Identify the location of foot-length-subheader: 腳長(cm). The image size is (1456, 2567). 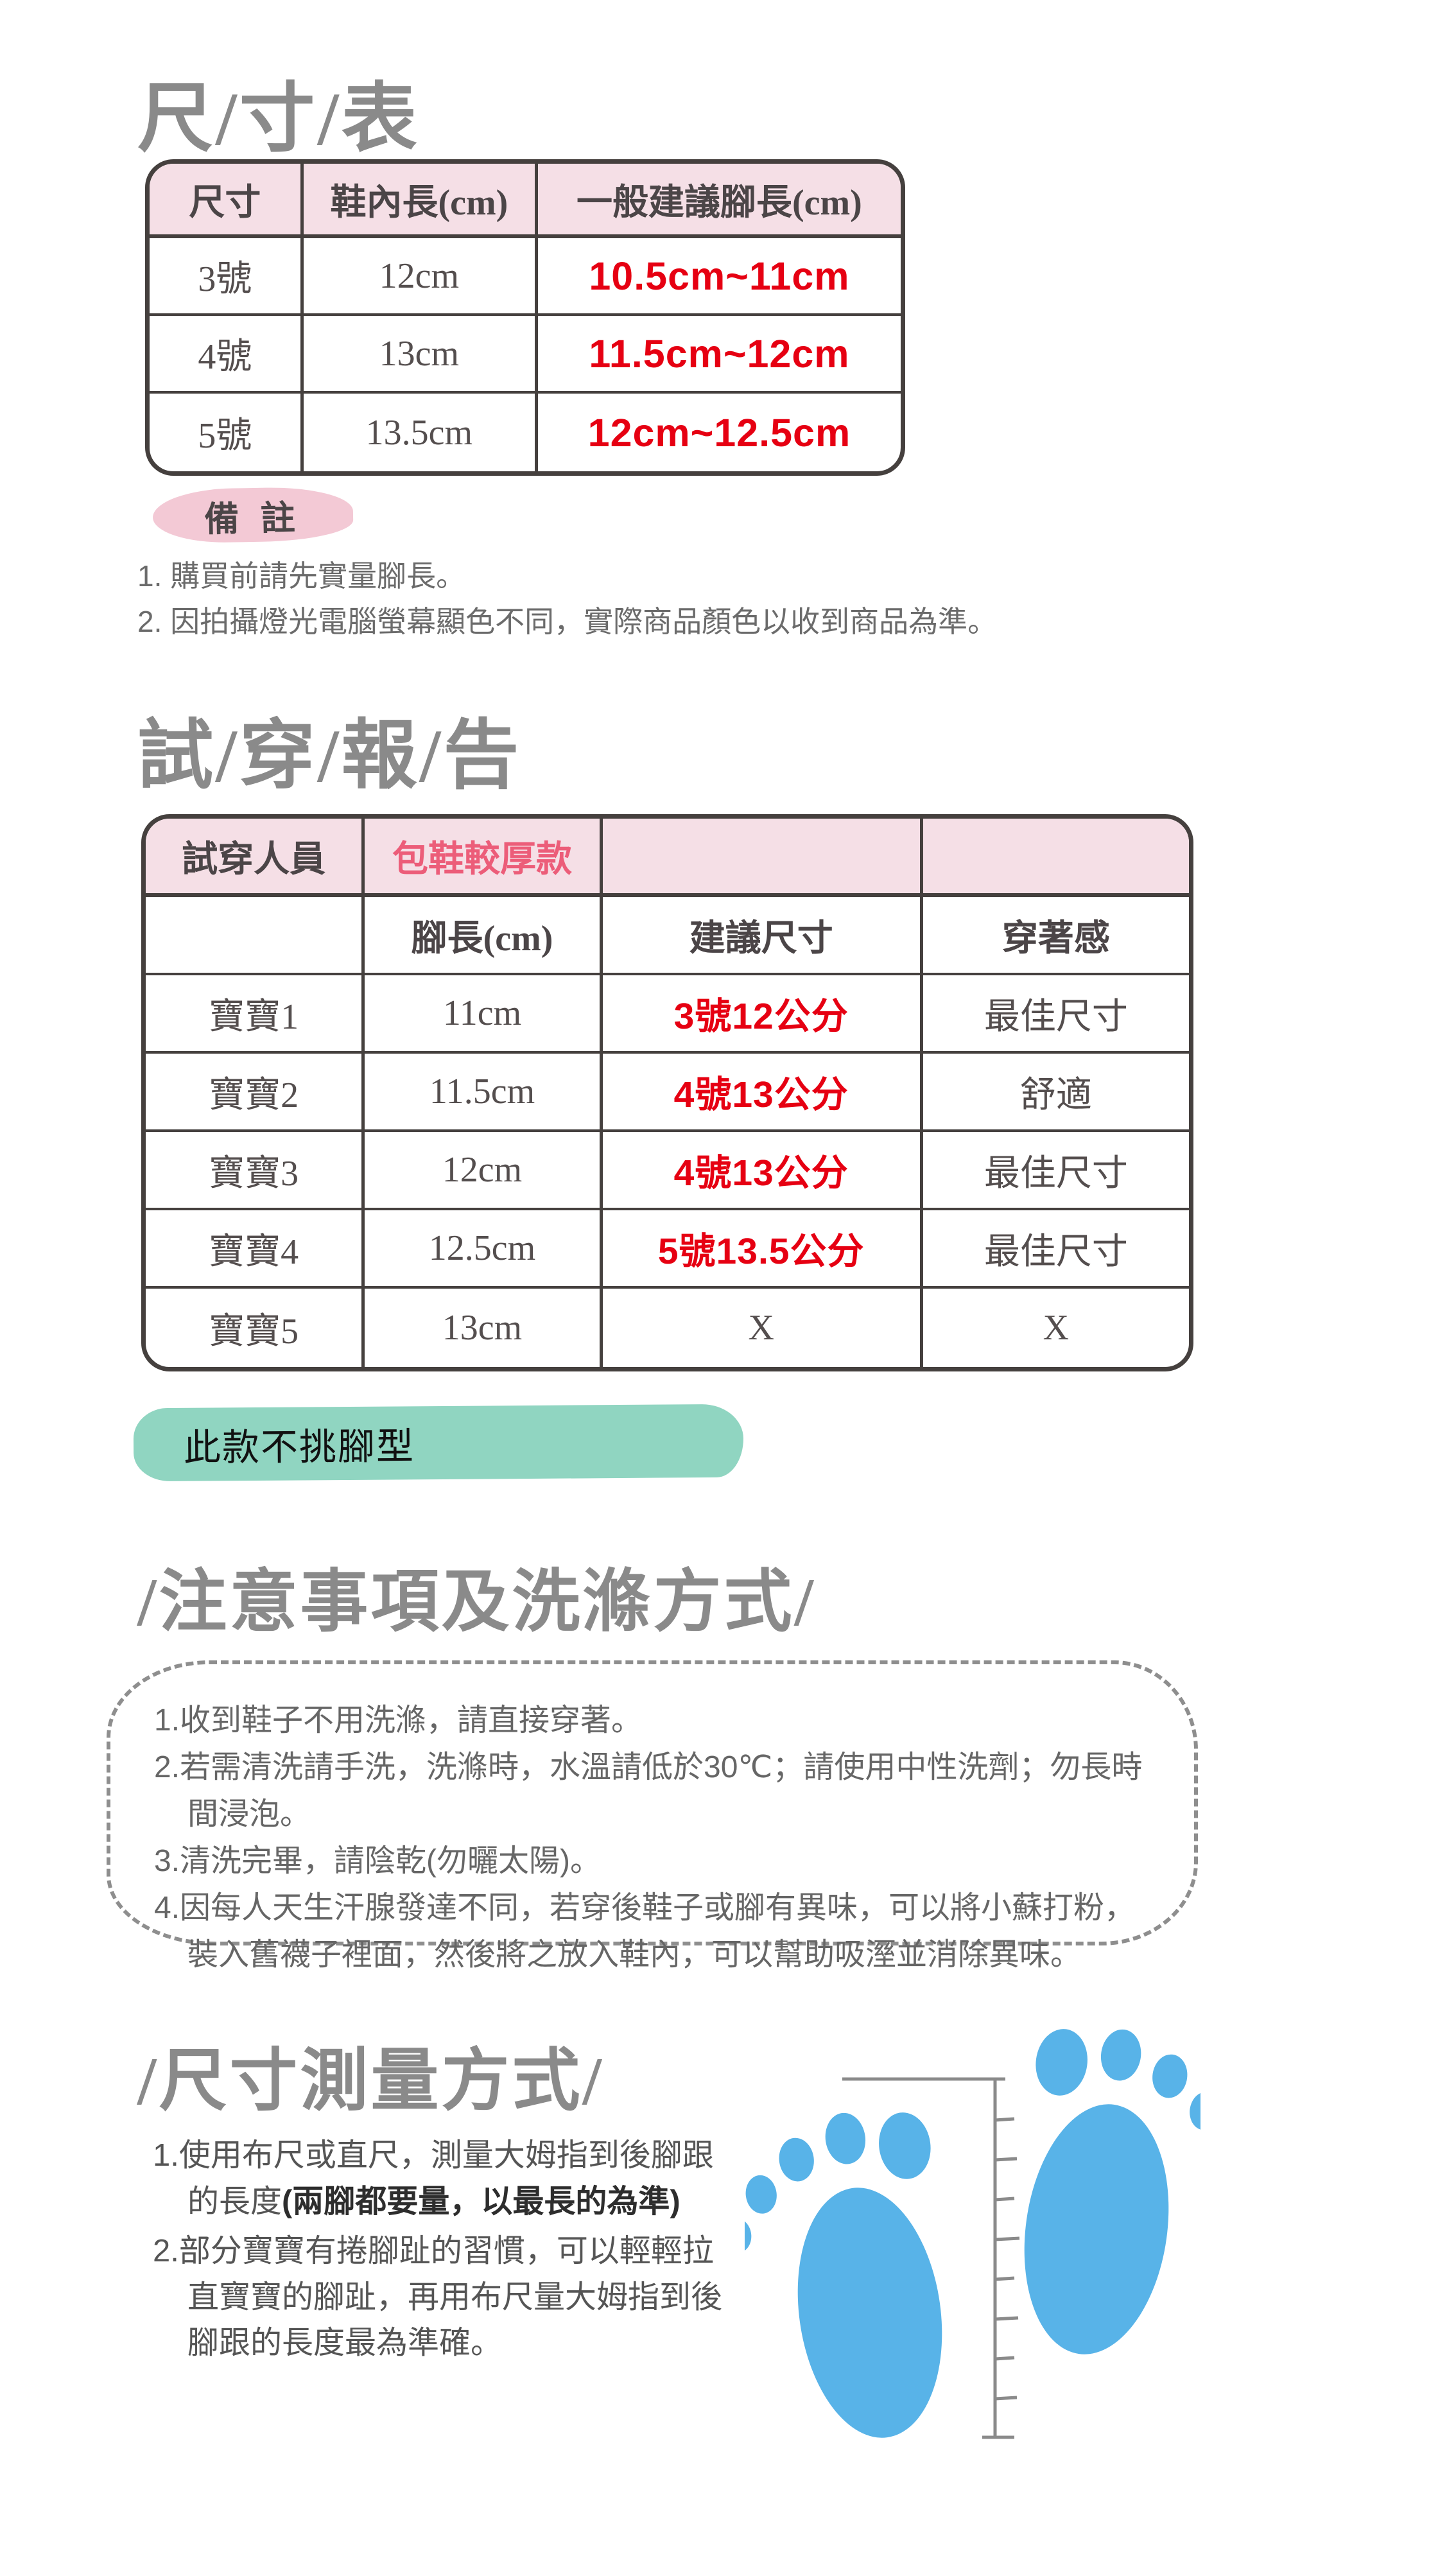
(484, 936).